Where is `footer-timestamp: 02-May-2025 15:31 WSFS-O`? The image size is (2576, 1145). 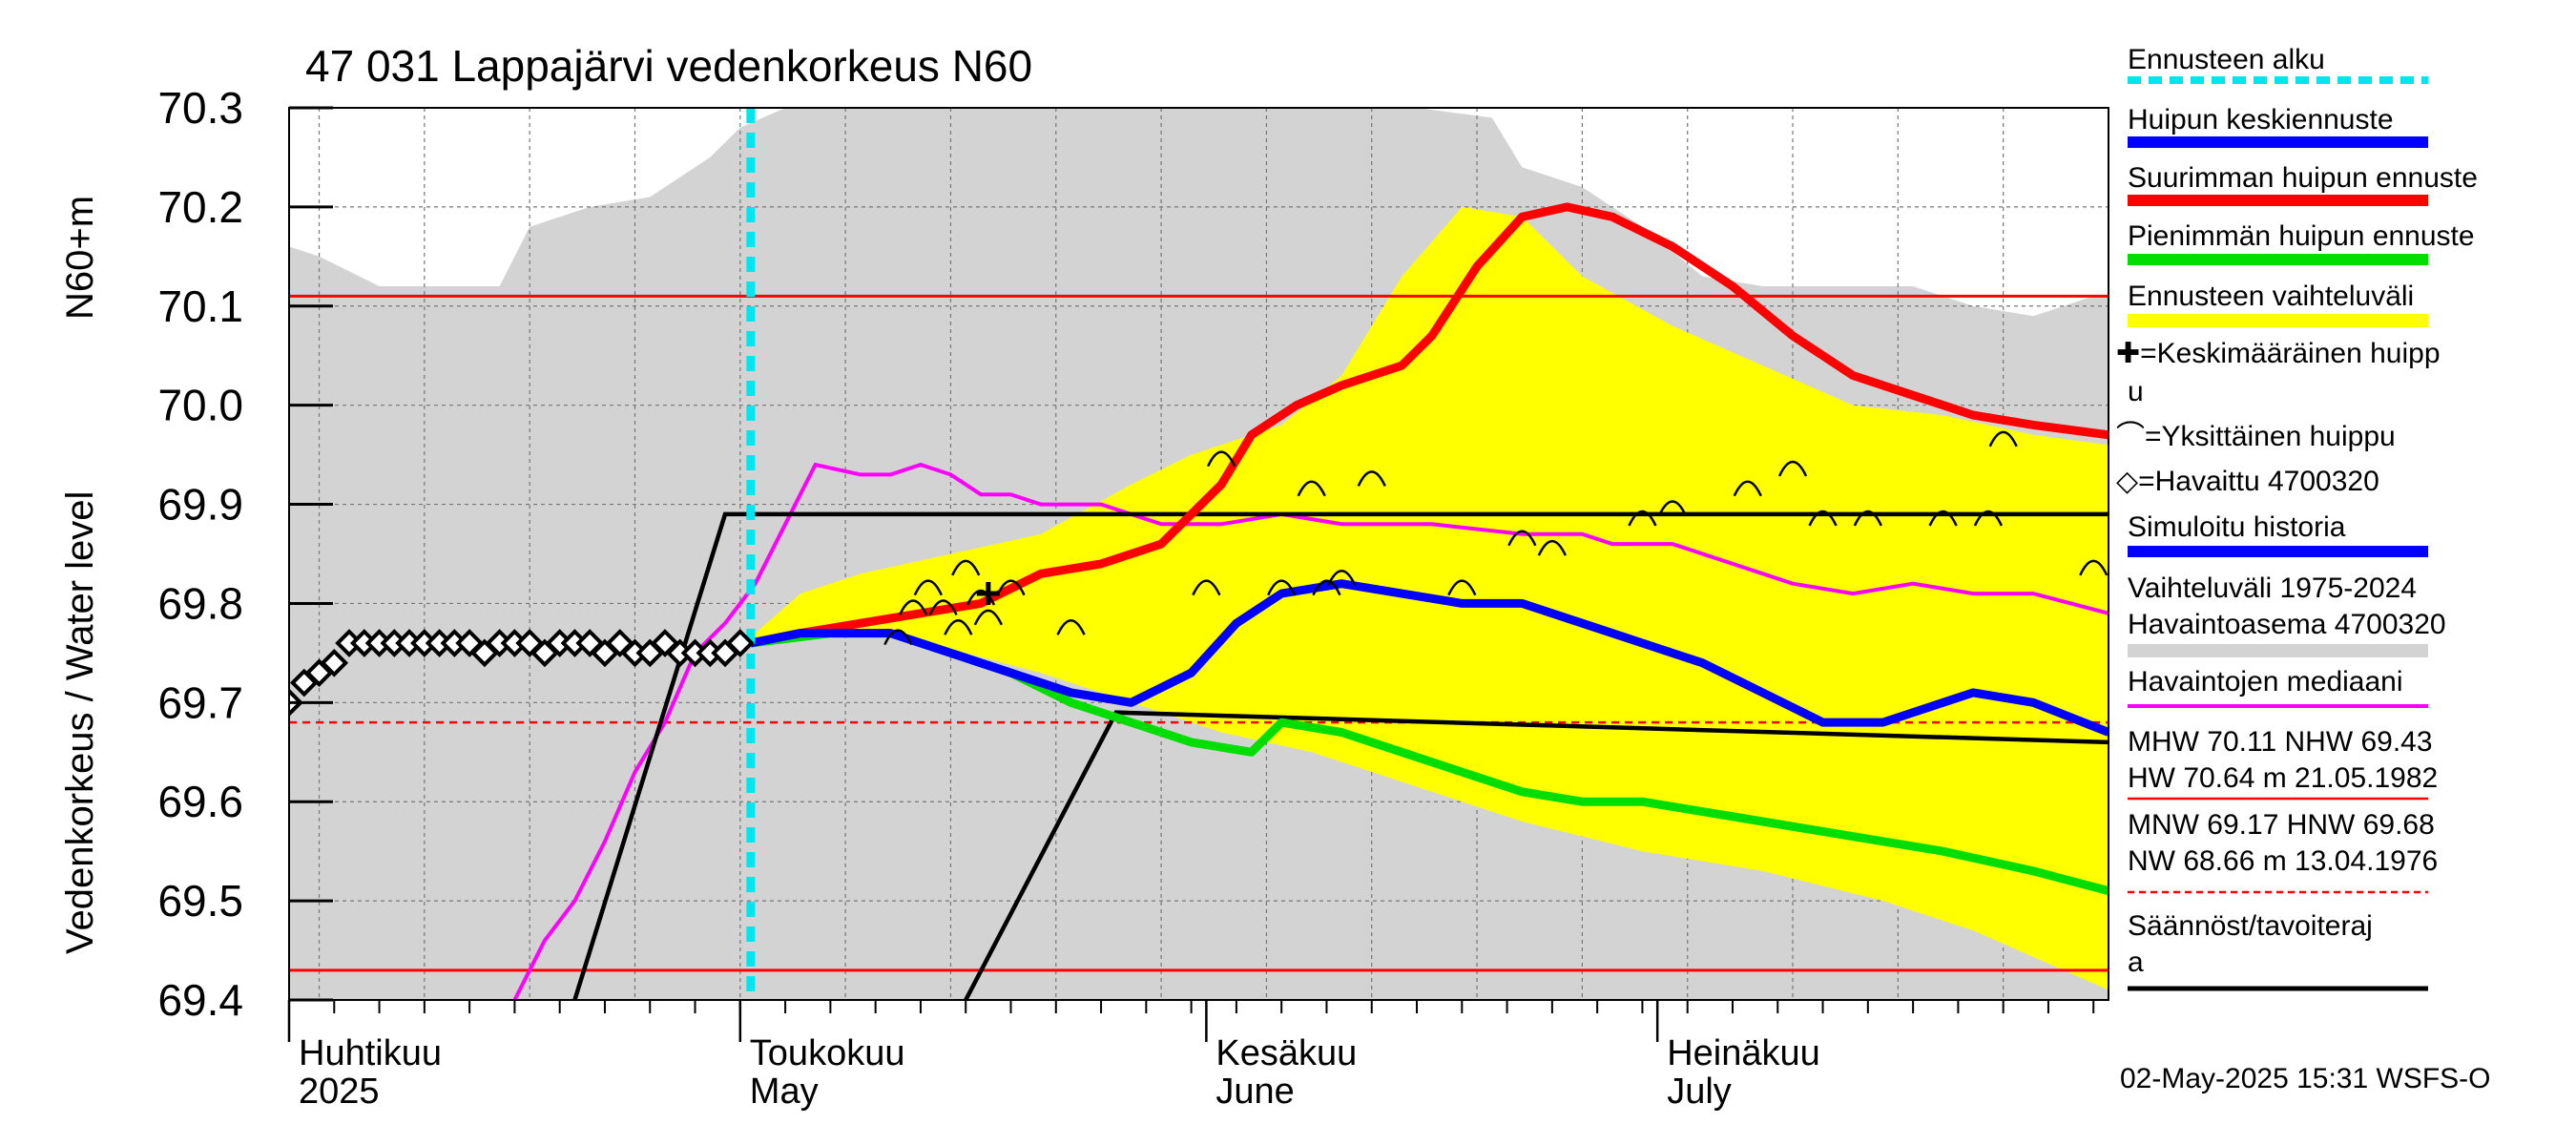
footer-timestamp: 02-May-2025 15:31 WSFS-O is located at coordinates (2305, 1078).